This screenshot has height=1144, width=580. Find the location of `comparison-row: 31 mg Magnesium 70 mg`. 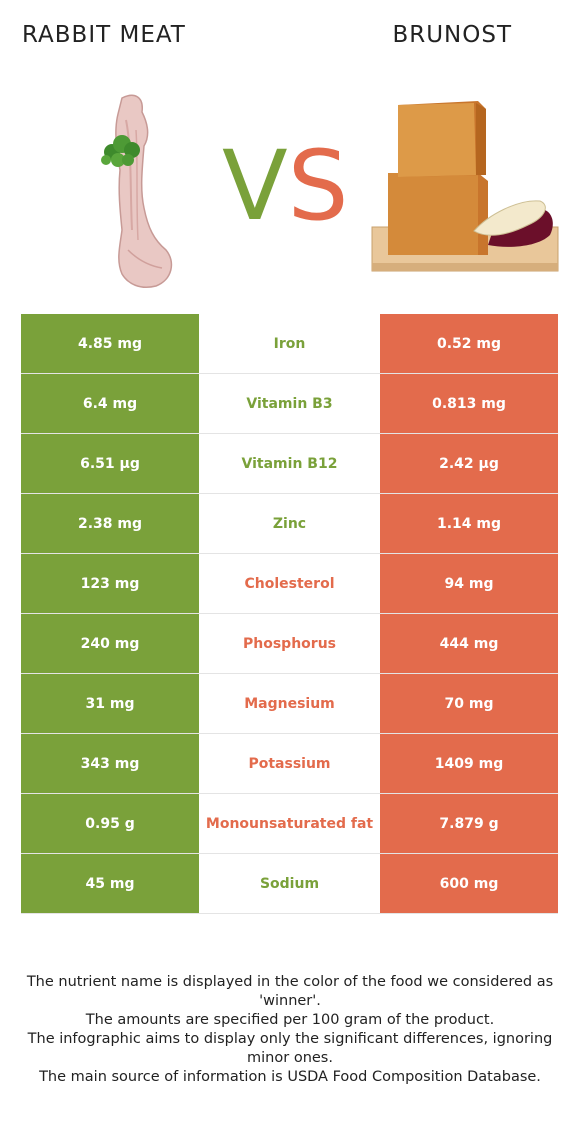

comparison-row: 31 mg Magnesium 70 mg is located at coordinates (289, 703).